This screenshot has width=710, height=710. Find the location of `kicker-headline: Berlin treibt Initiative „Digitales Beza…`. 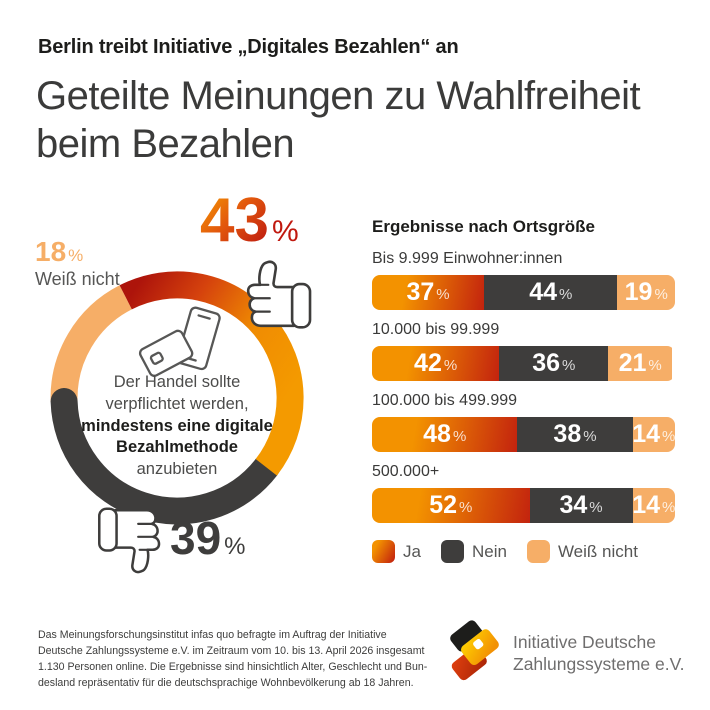

kicker-headline: Berlin treibt Initiative „Digitales Beza… is located at coordinates (248, 47).